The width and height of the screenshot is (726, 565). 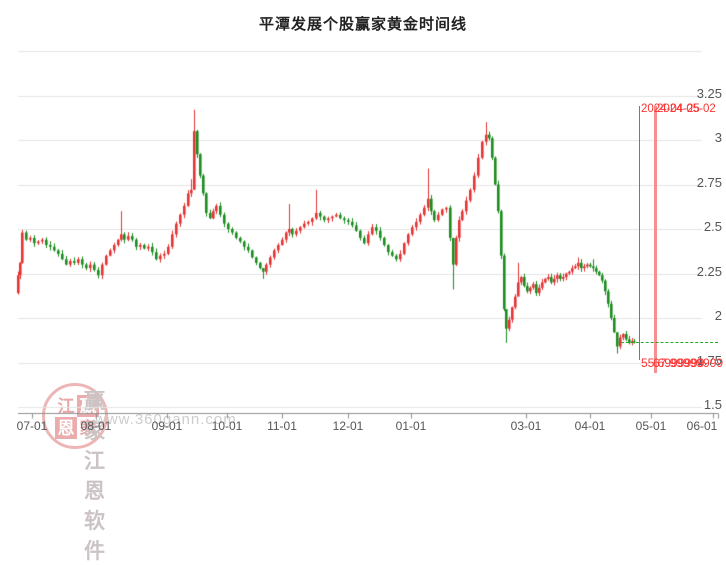 I want to click on x-axis-label: 04-01, so click(x=590, y=426).